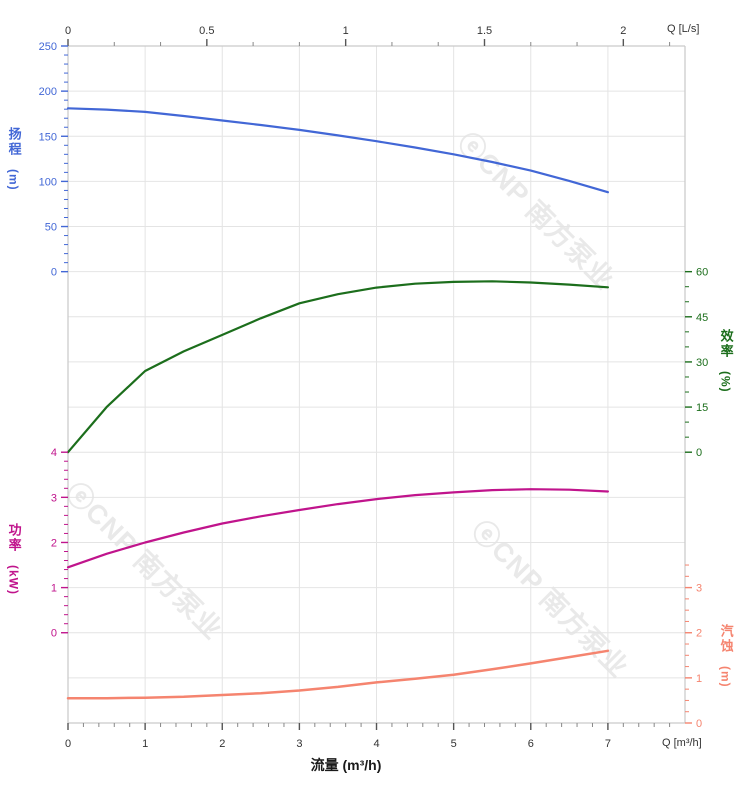 This screenshot has height=797, width=752. Describe the element at coordinates (702, 318) in the screenshot. I see `eff-tick-label: 45` at that location.